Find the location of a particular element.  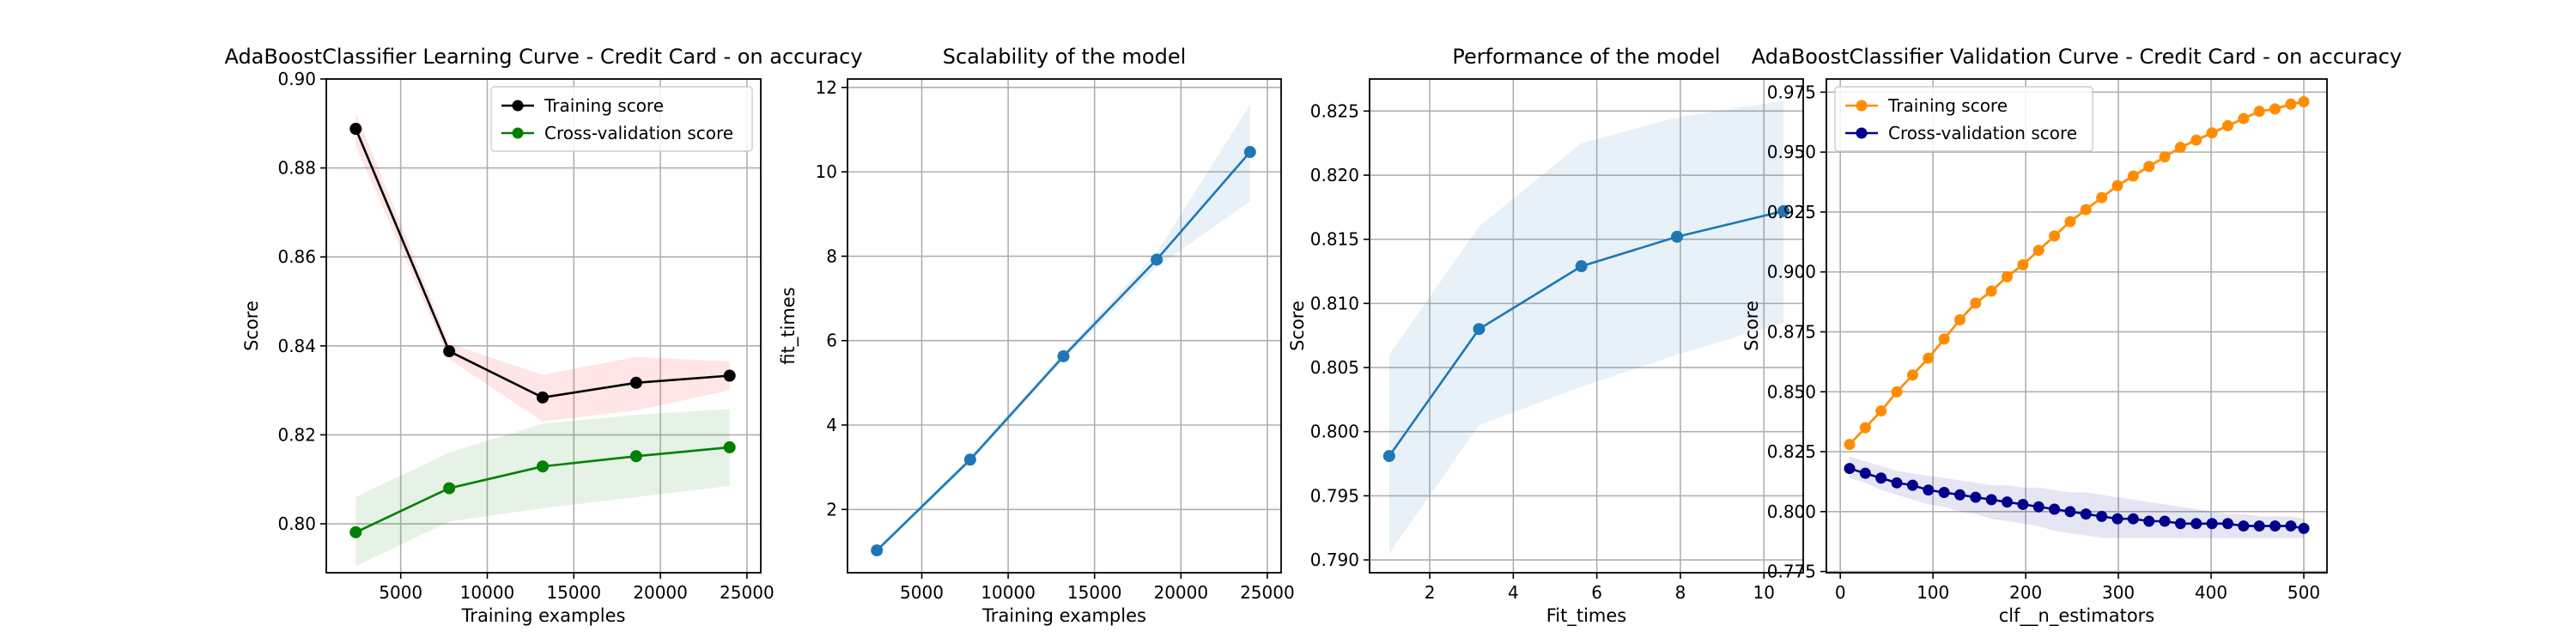

x-tick-label: 100 is located at coordinates (1933, 592).